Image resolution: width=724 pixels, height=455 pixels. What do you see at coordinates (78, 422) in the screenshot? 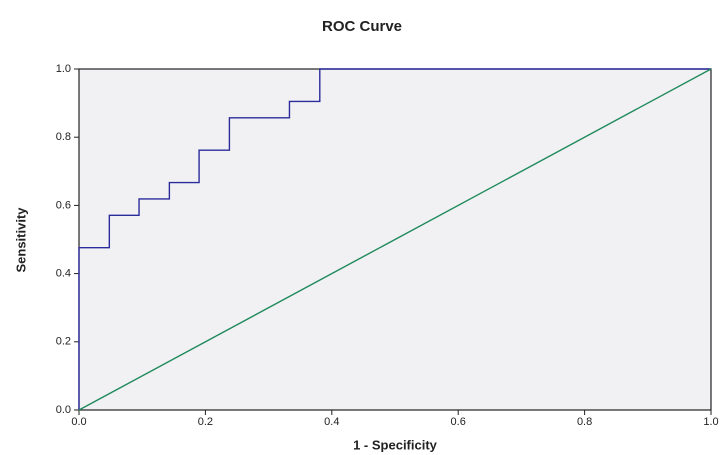
I see `x-tick-label: 0.0` at bounding box center [78, 422].